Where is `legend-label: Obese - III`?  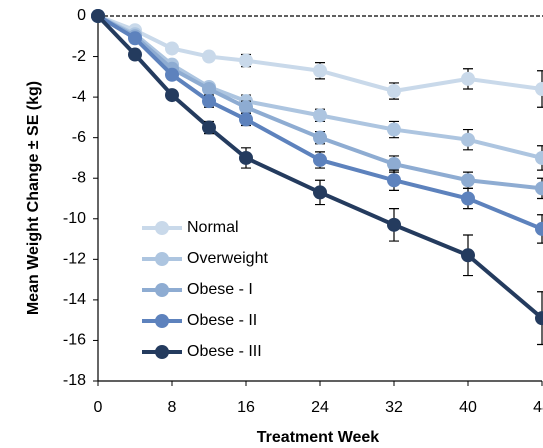 legend-label: Obese - III is located at coordinates (224, 351).